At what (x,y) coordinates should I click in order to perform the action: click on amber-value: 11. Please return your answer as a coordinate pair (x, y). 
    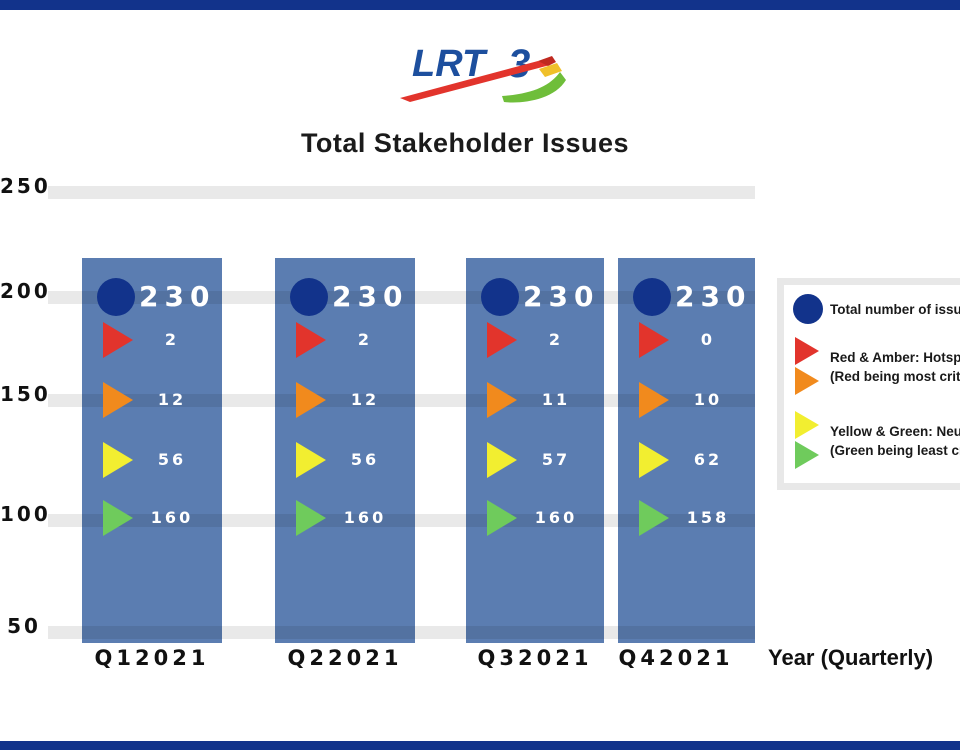
    Looking at the image, I should click on (556, 399).